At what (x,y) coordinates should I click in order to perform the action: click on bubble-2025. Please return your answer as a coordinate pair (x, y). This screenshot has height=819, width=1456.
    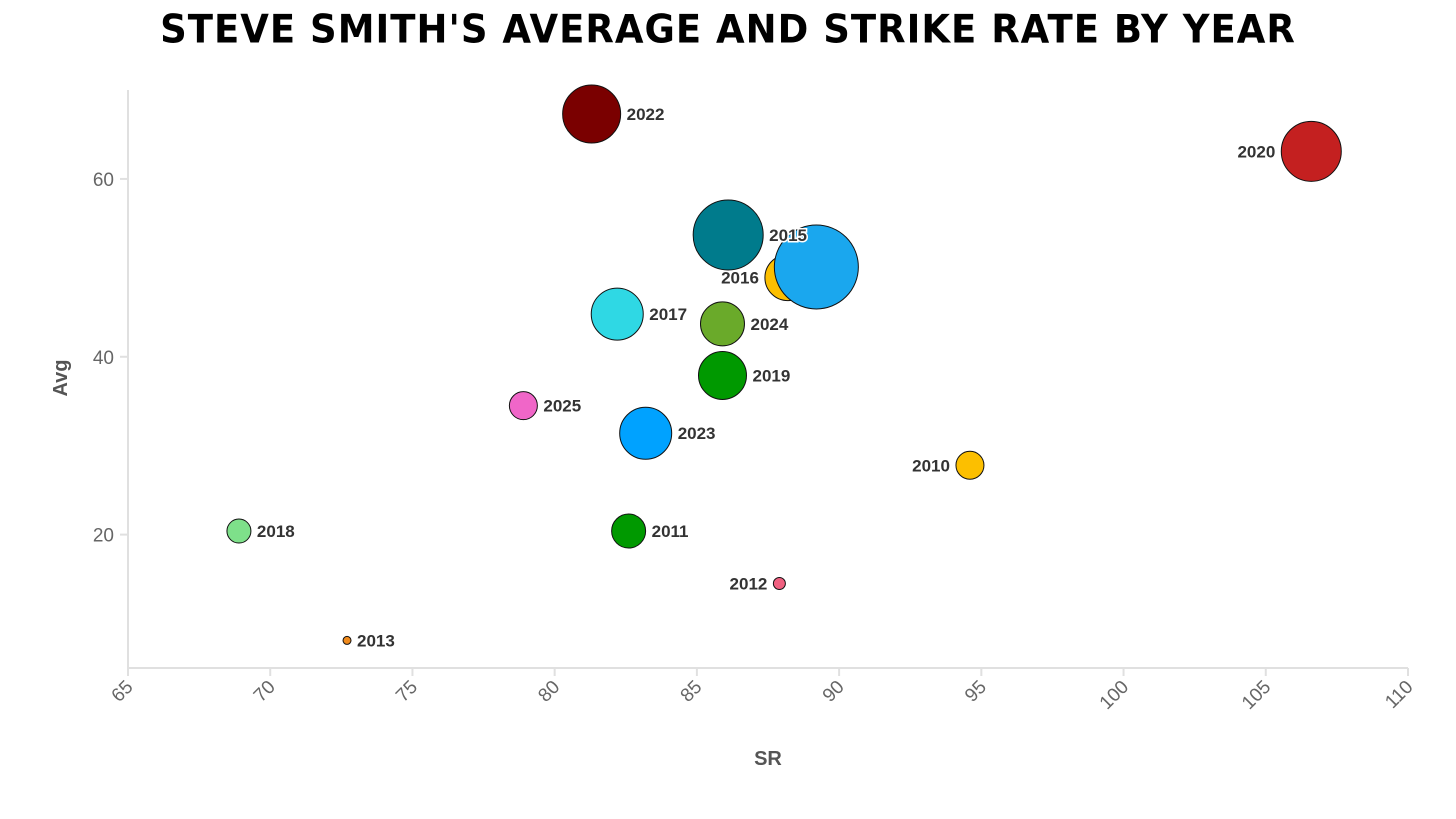
    Looking at the image, I should click on (523, 406).